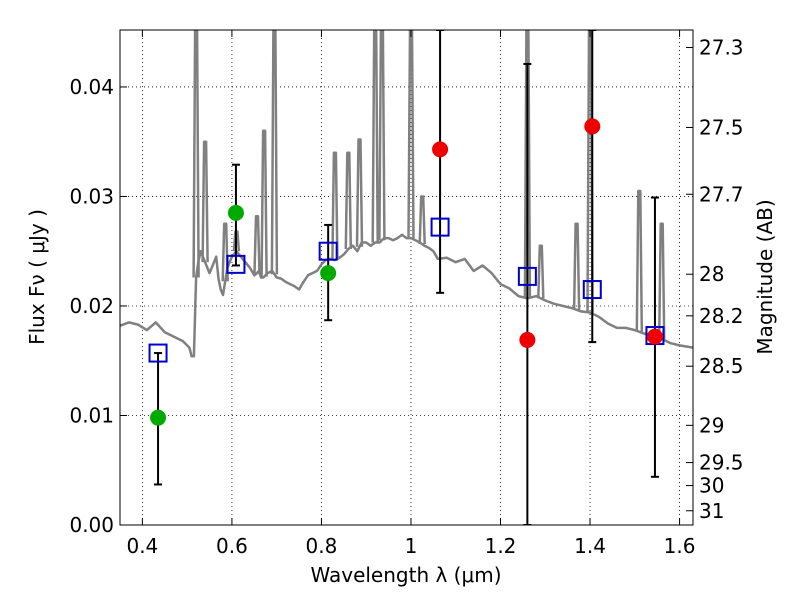 This screenshot has height=600, width=800. What do you see at coordinates (721, 463) in the screenshot?
I see `right-tick-label: 29.5` at bounding box center [721, 463].